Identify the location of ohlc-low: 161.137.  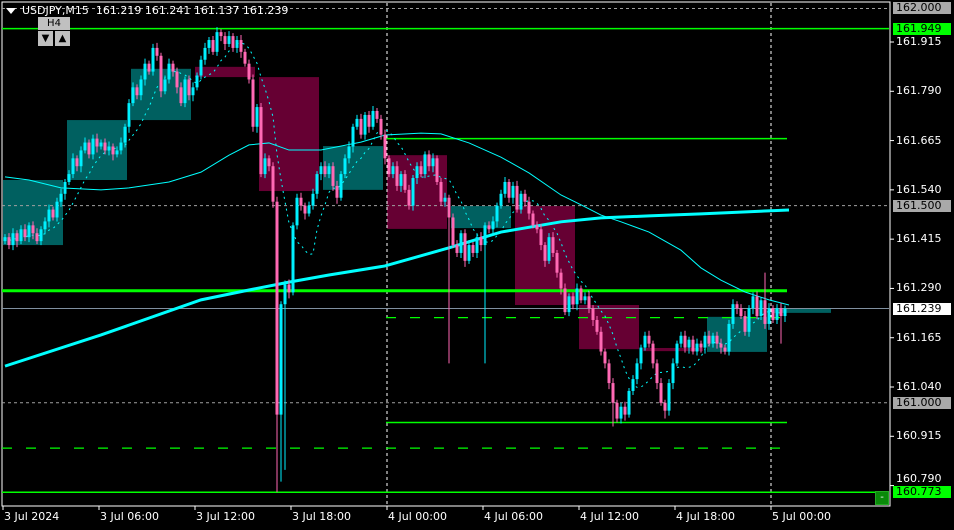
(216, 10).